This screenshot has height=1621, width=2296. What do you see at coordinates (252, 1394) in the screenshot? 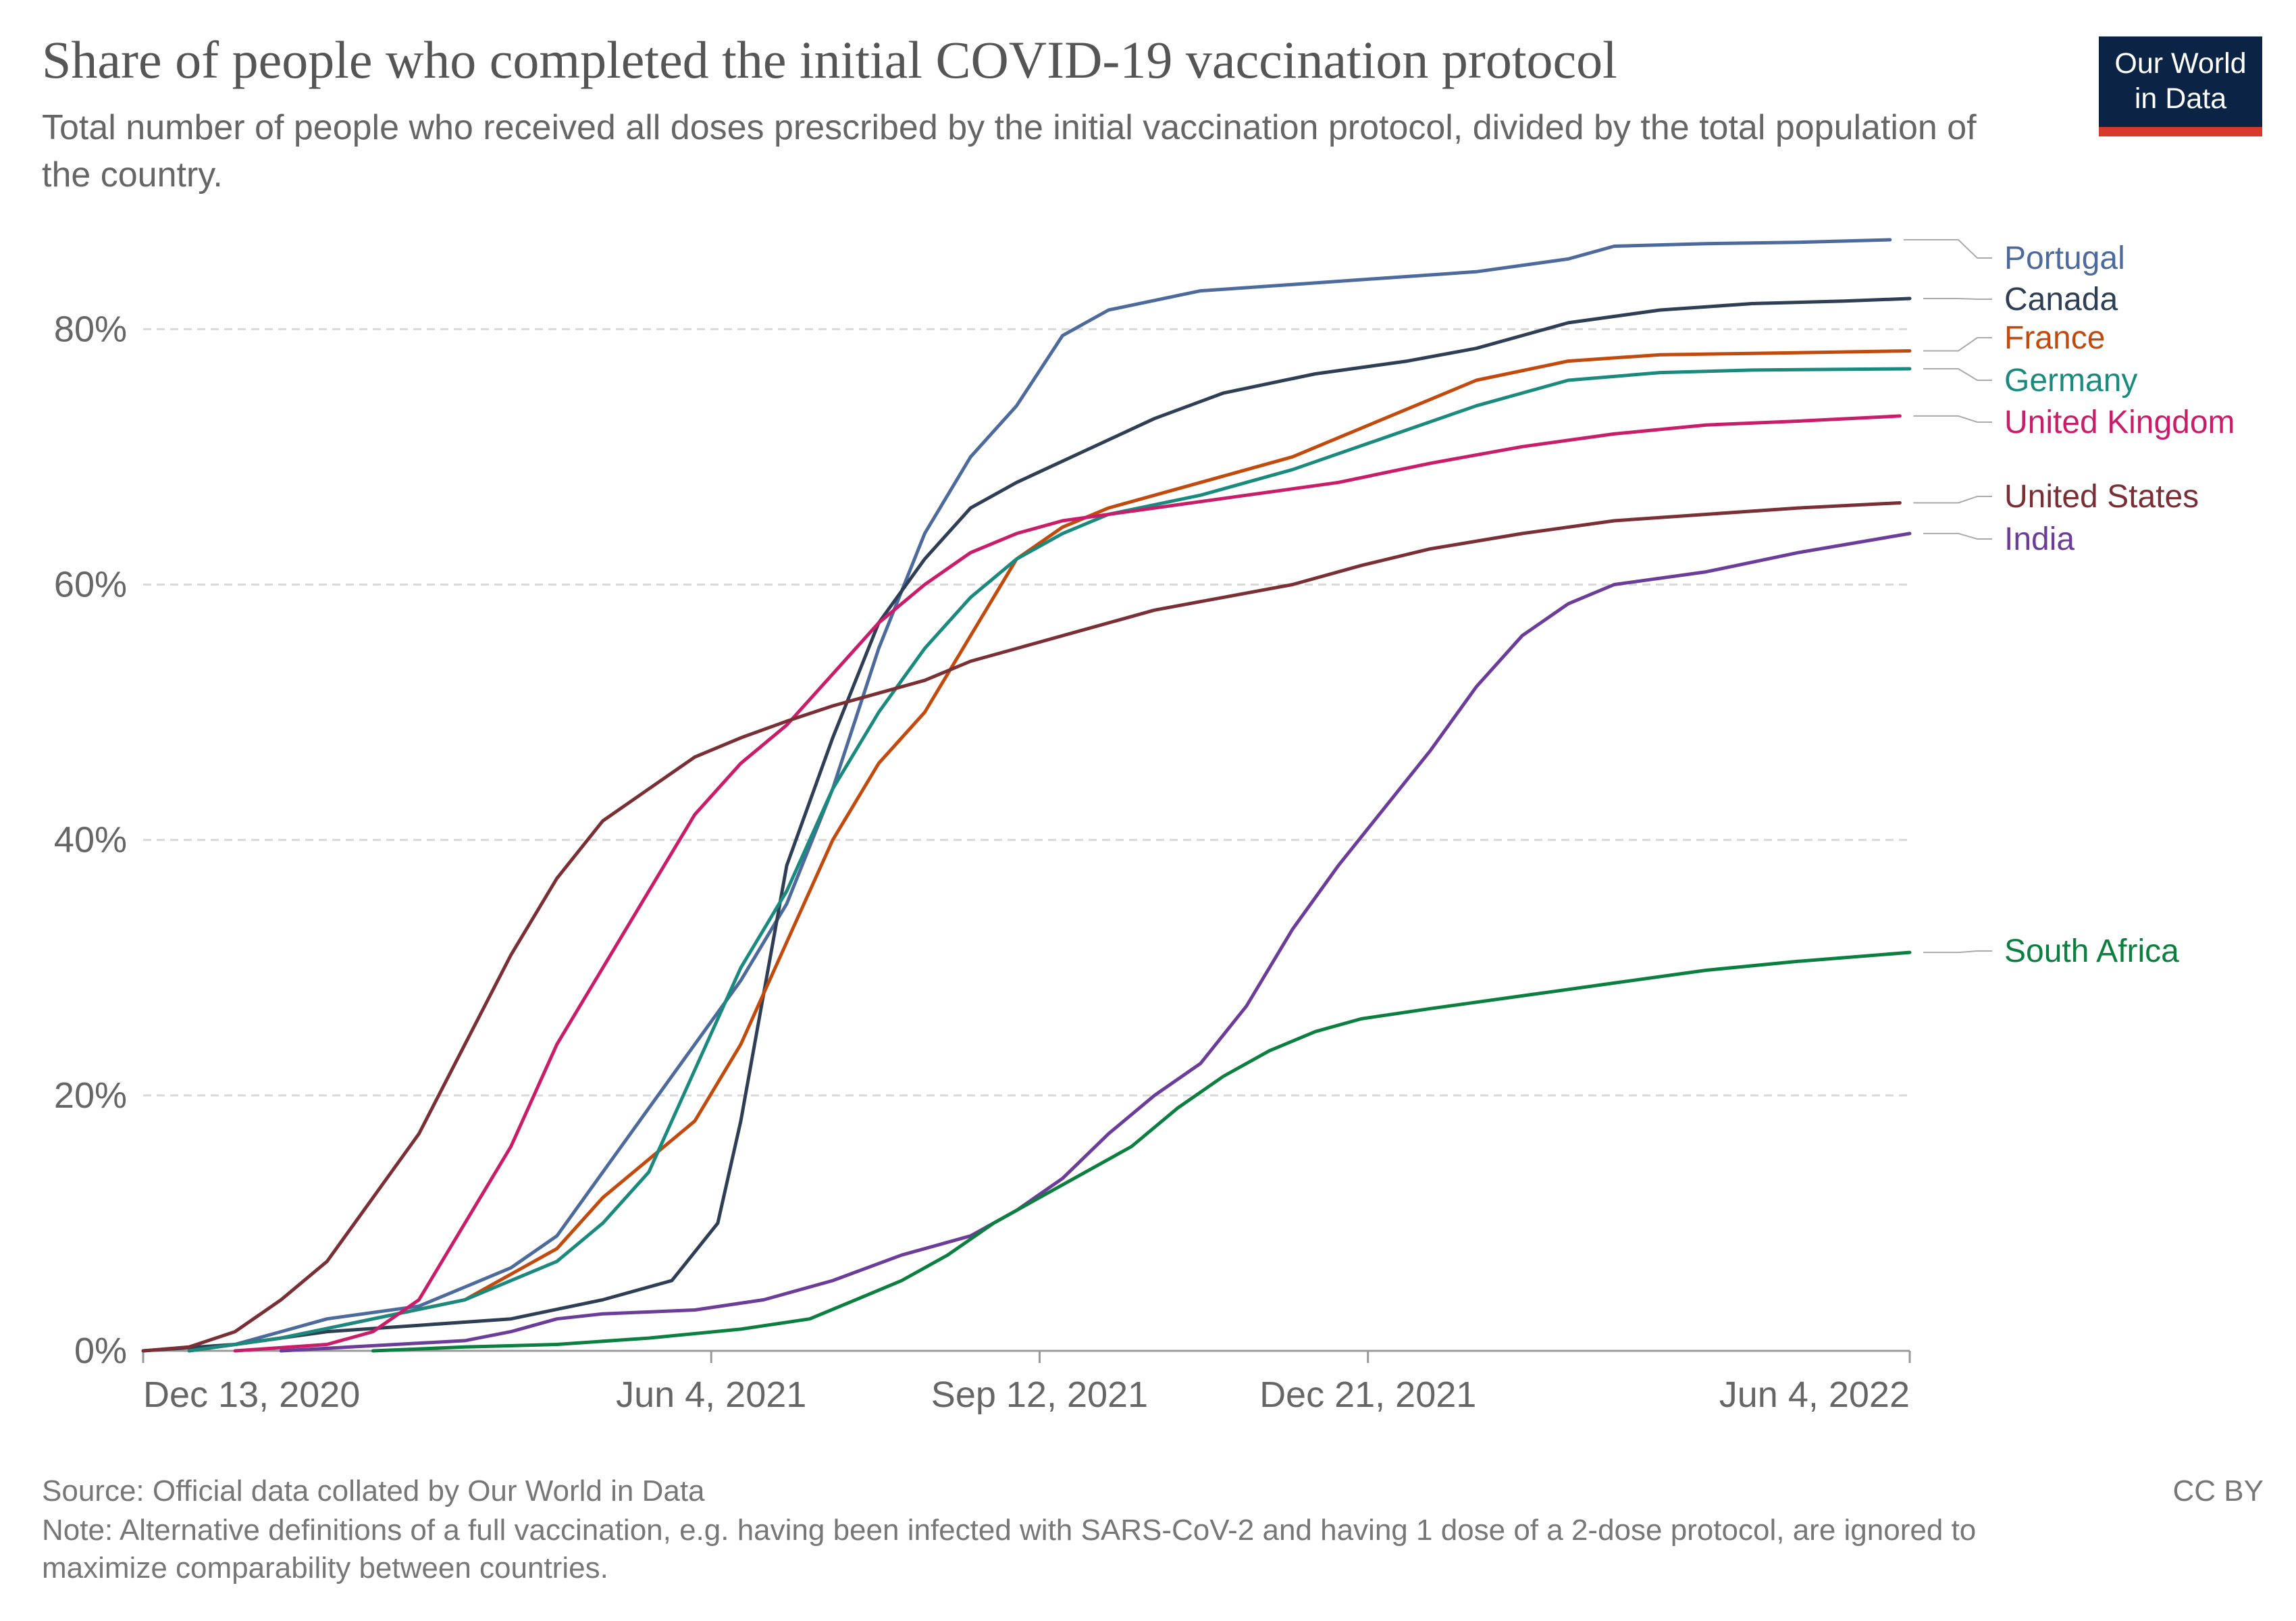
I see `x-tick-label: Dec 13, 2020` at bounding box center [252, 1394].